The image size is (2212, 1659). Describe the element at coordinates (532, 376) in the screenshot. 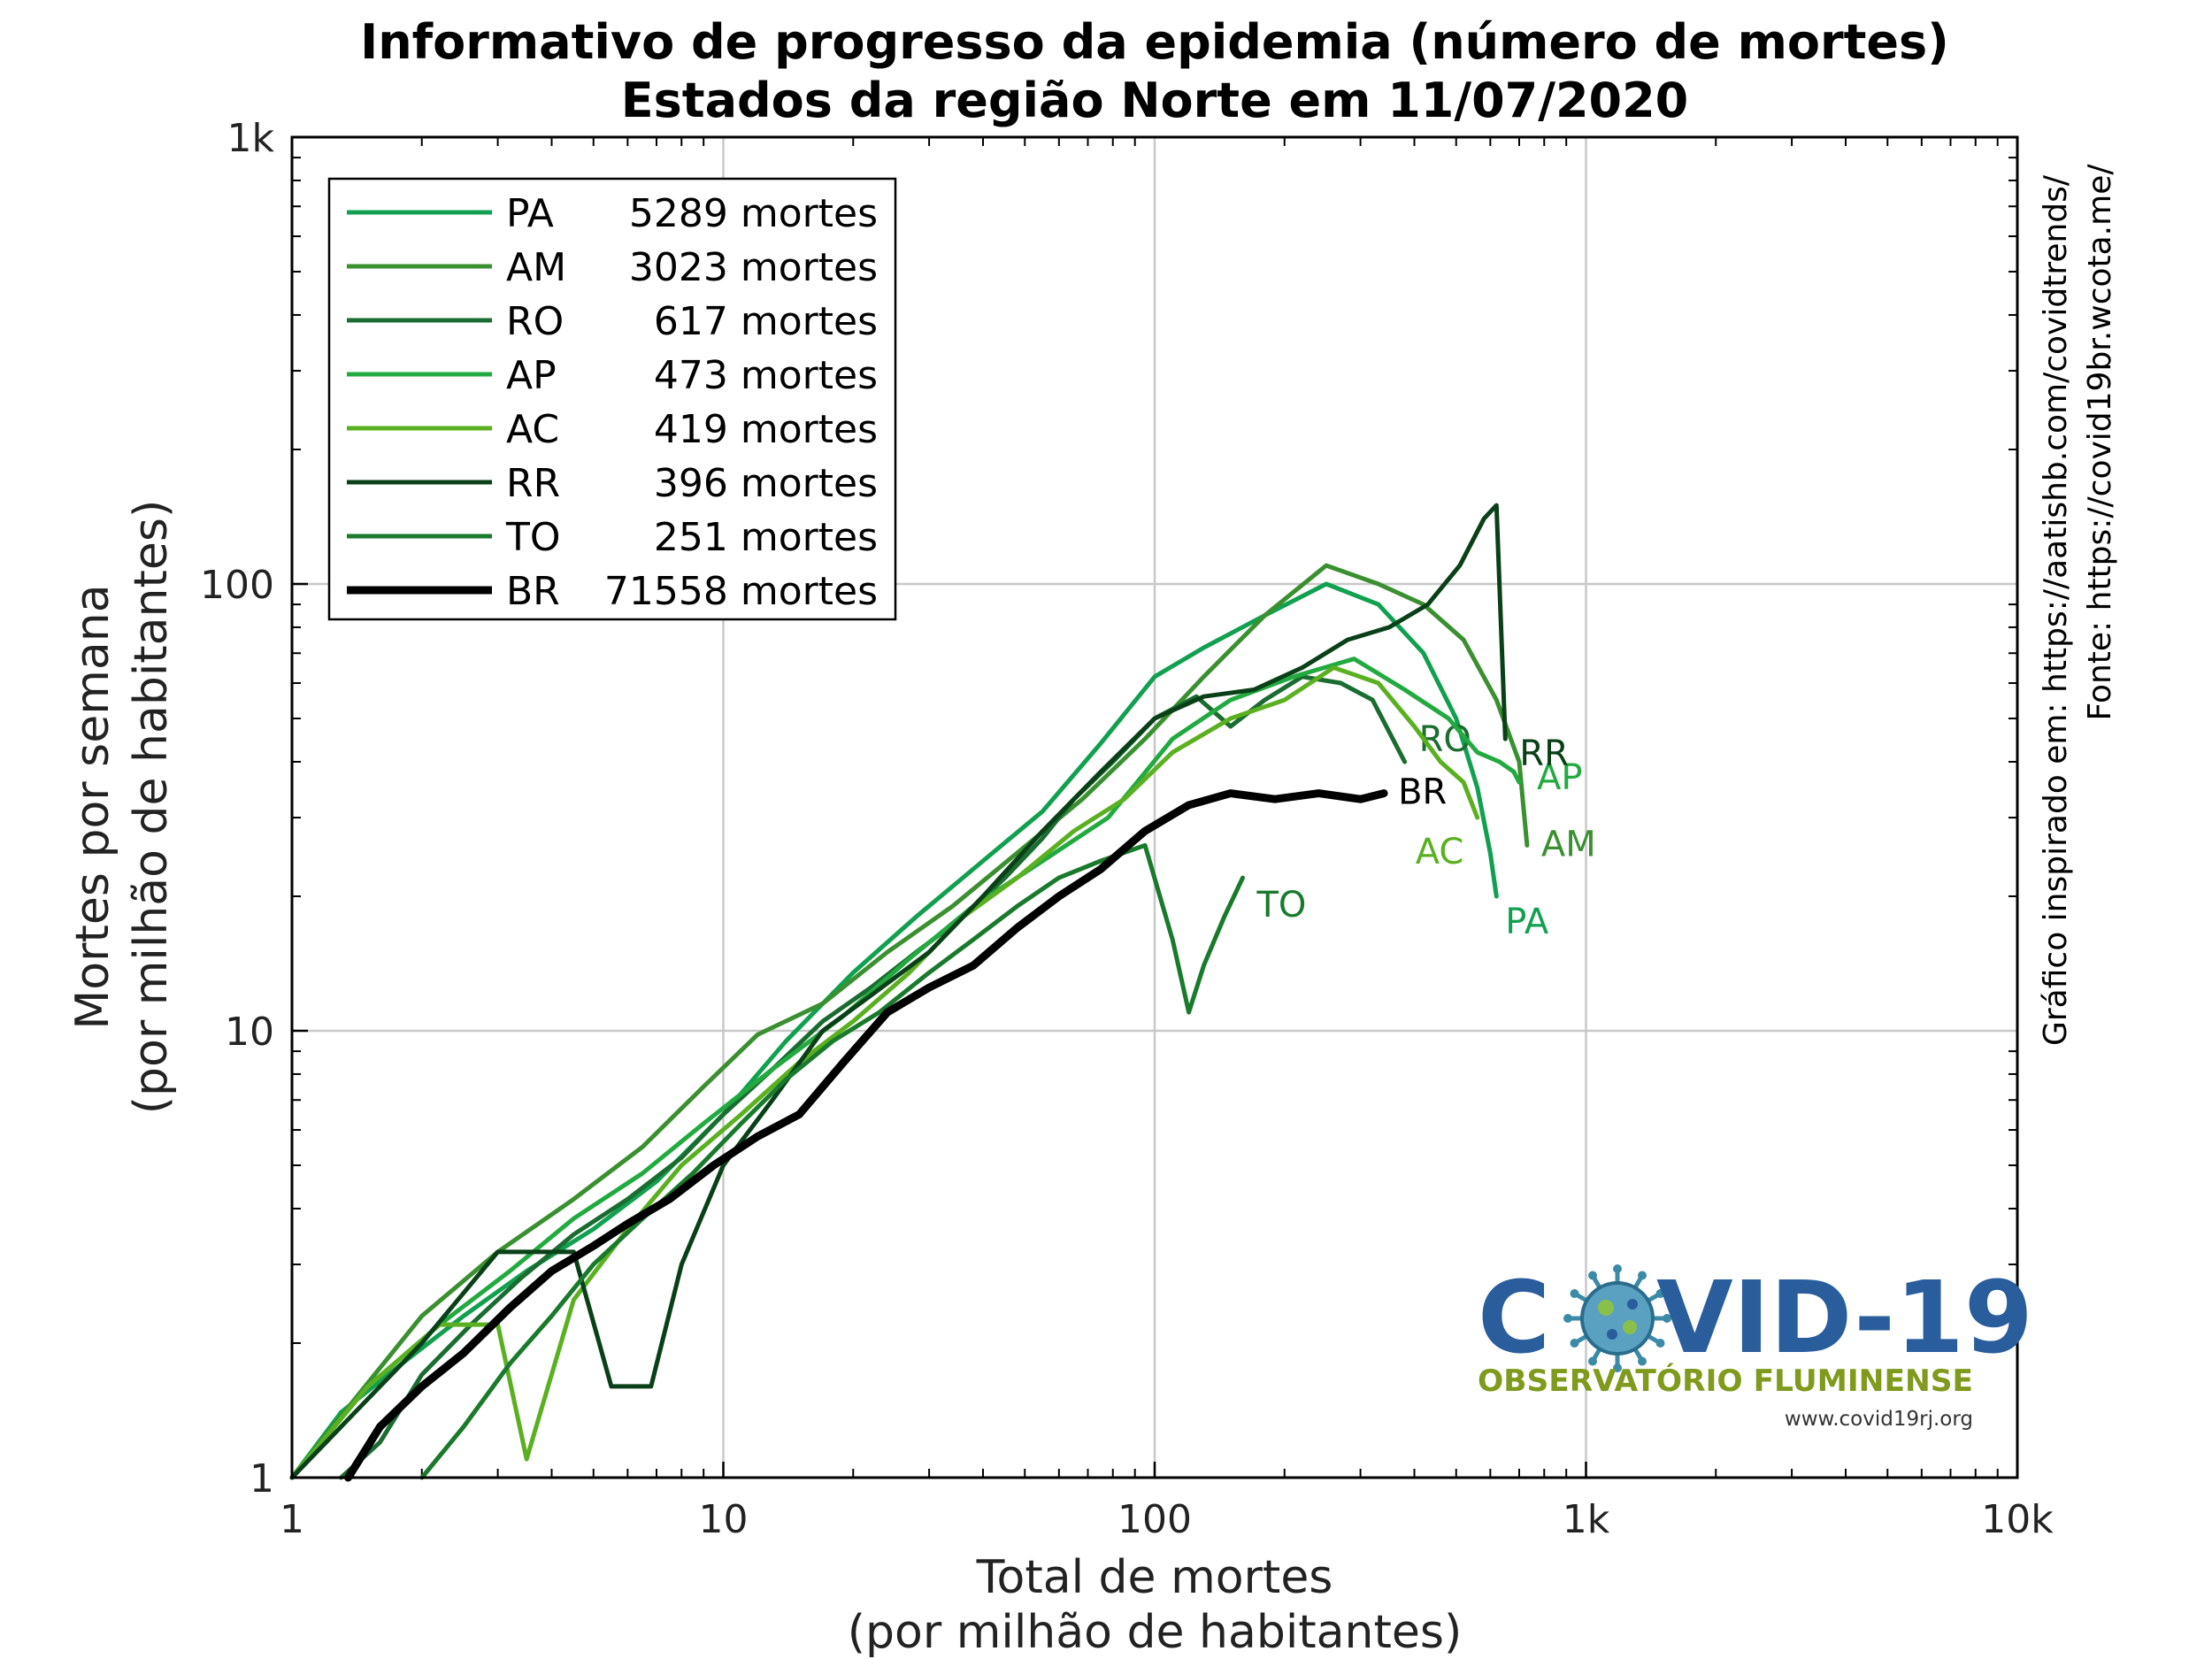

I see `legend-name-ap: AP` at that location.